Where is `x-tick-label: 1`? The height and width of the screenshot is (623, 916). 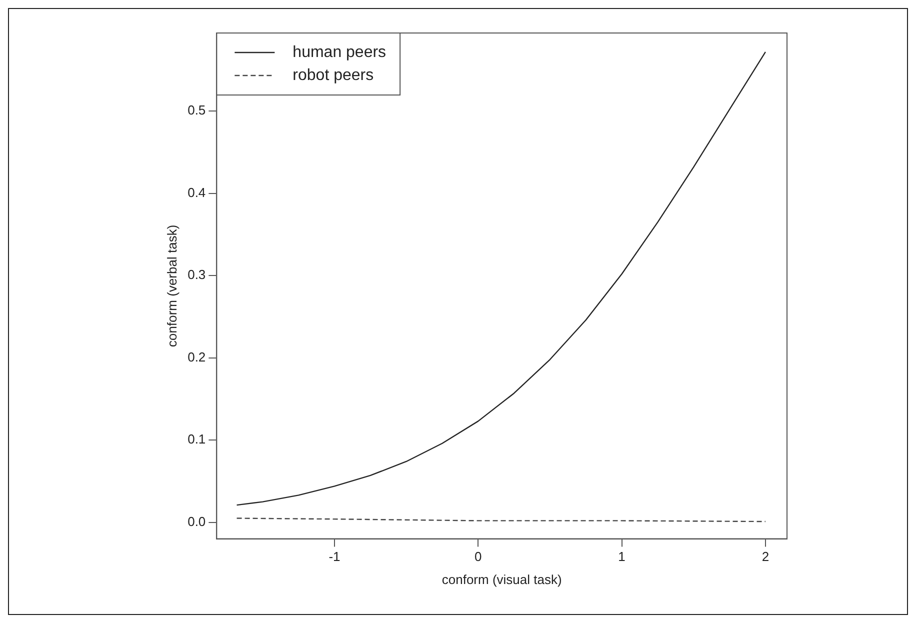
x-tick-label: 1 is located at coordinates (622, 556).